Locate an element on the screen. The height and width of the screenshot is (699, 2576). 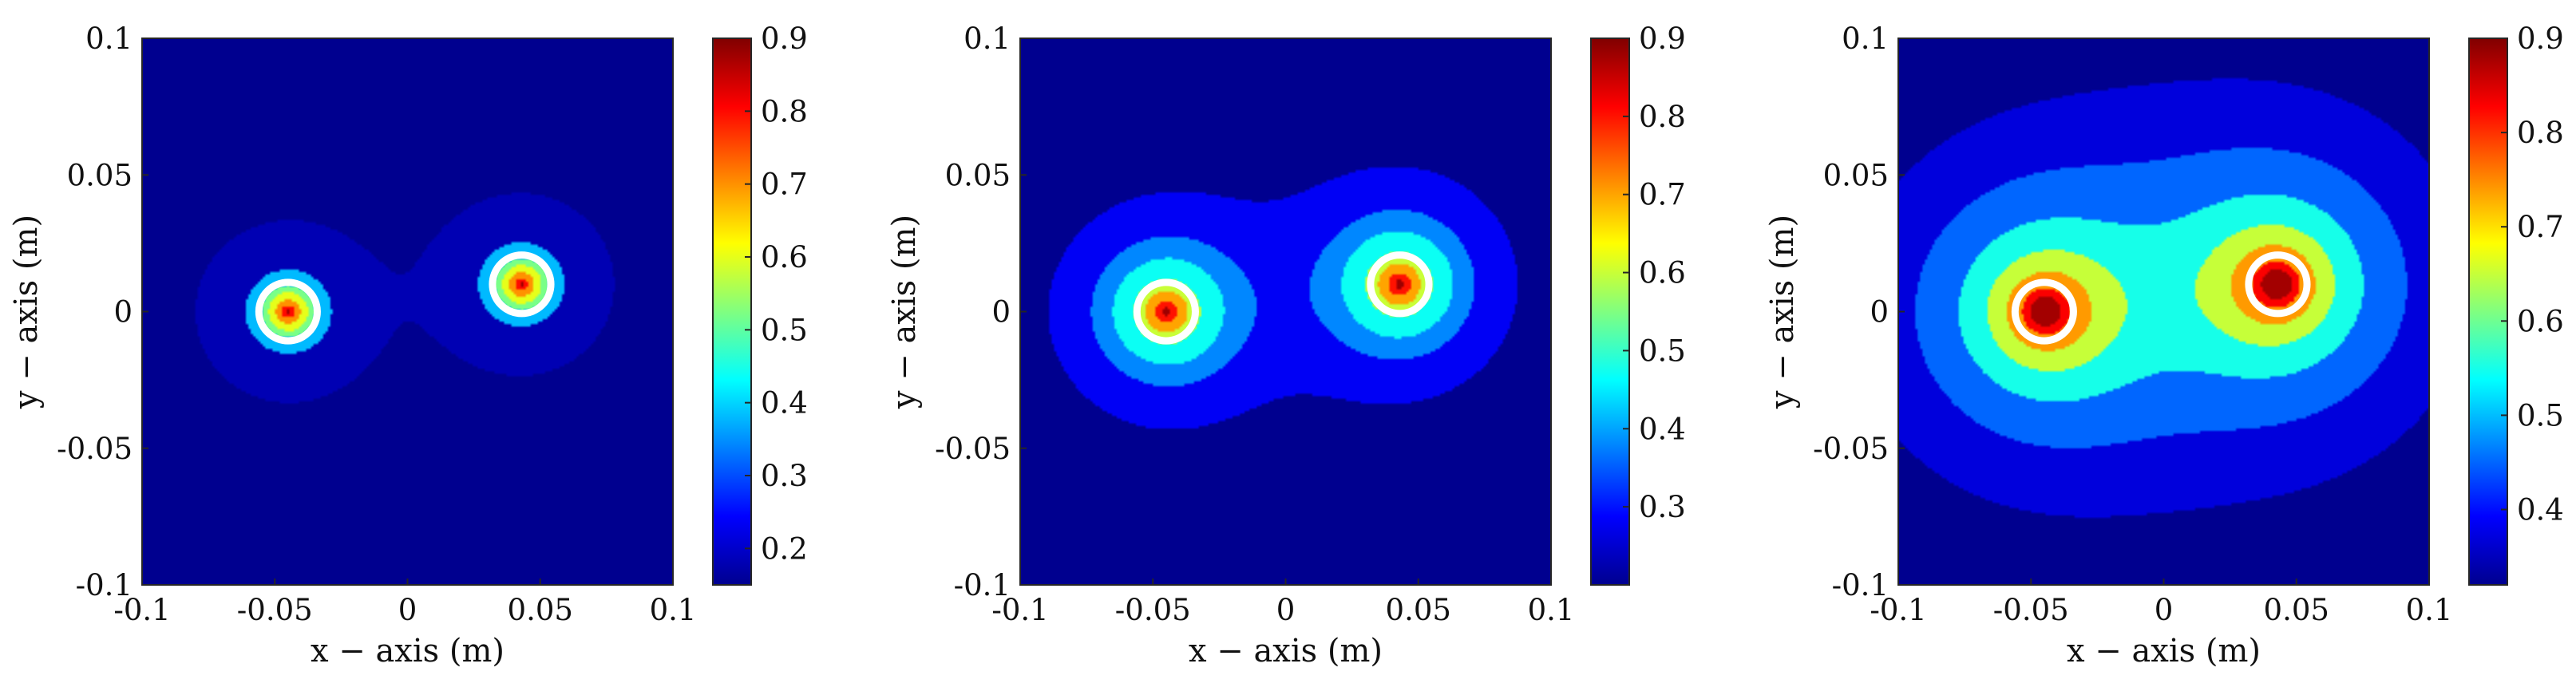
colorbar-tick-labels: 0.2 0.3 0.4 0.5 0.6 0.7 0.8 0.9 is located at coordinates (777, 294).